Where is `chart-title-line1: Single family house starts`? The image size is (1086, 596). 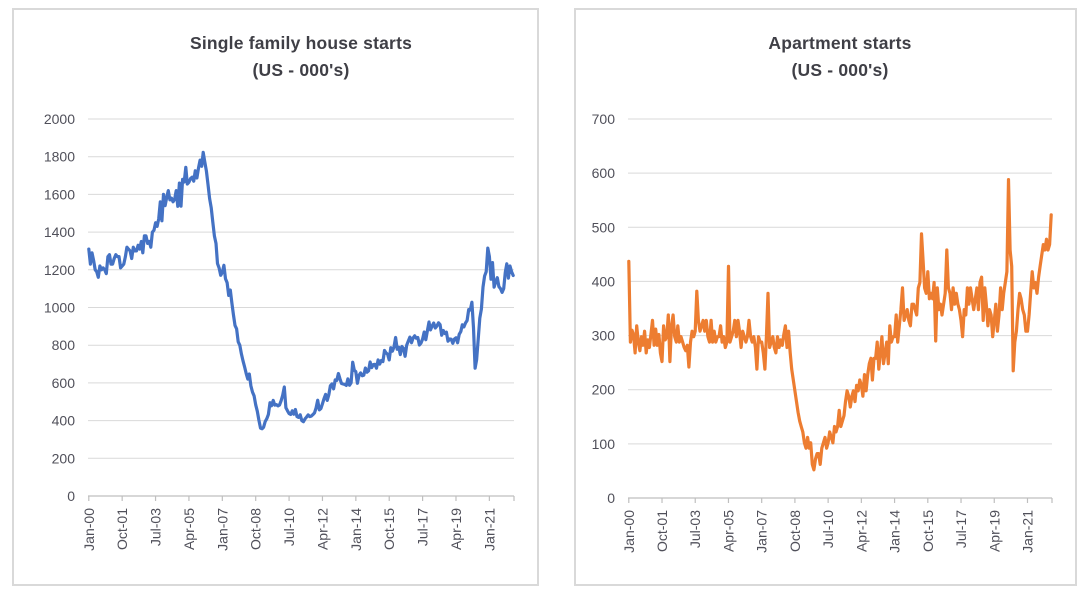 chart-title-line1: Single family house starts is located at coordinates (301, 43).